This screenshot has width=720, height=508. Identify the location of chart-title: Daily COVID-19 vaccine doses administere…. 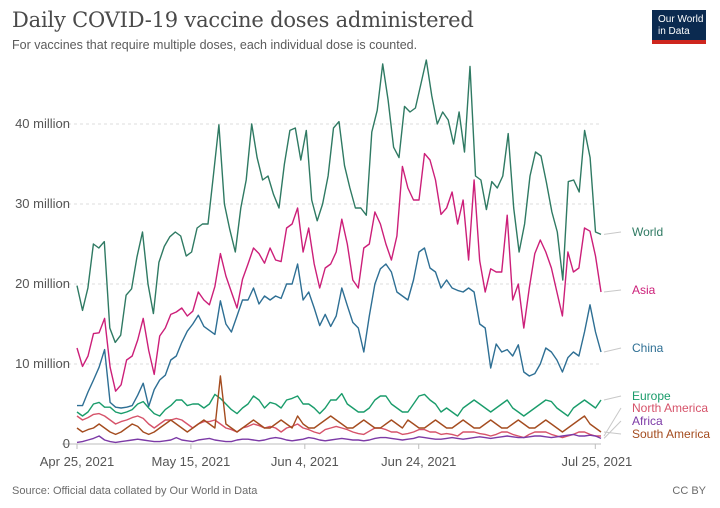
(243, 20).